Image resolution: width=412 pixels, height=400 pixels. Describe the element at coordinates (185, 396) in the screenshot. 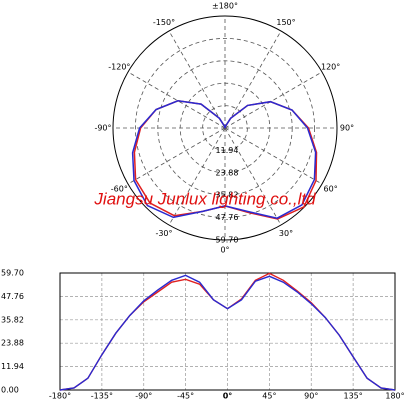

I see `x-tick-label: -45°` at that location.